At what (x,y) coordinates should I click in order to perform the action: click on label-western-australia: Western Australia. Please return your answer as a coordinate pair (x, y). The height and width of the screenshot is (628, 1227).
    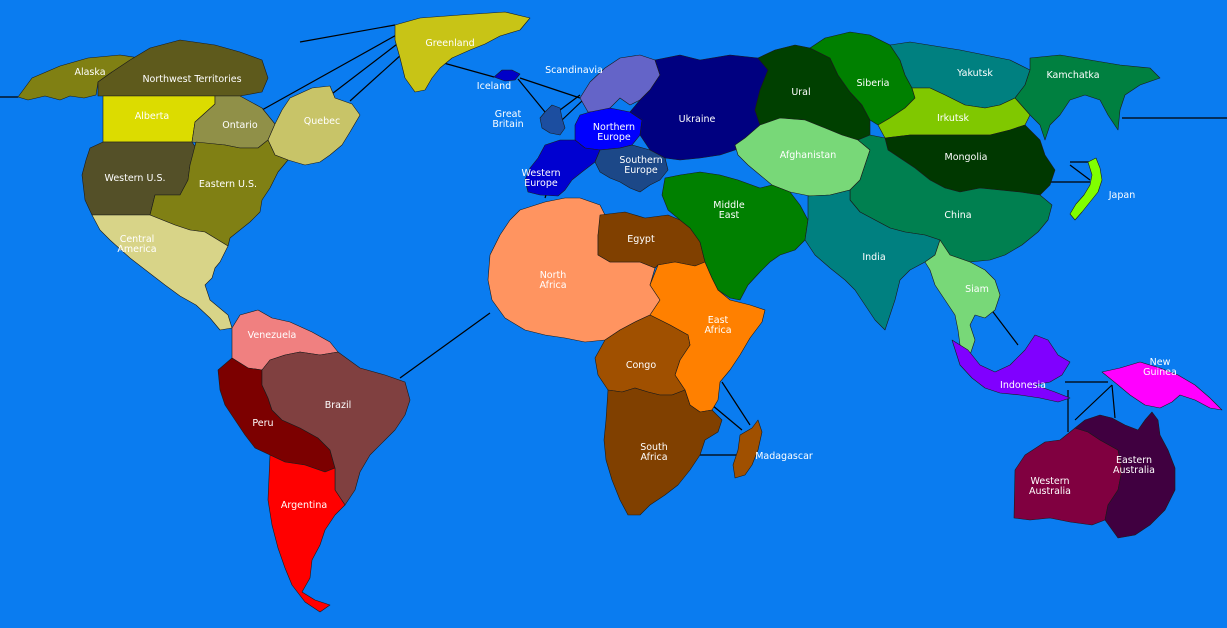
    Looking at the image, I should click on (1050, 486).